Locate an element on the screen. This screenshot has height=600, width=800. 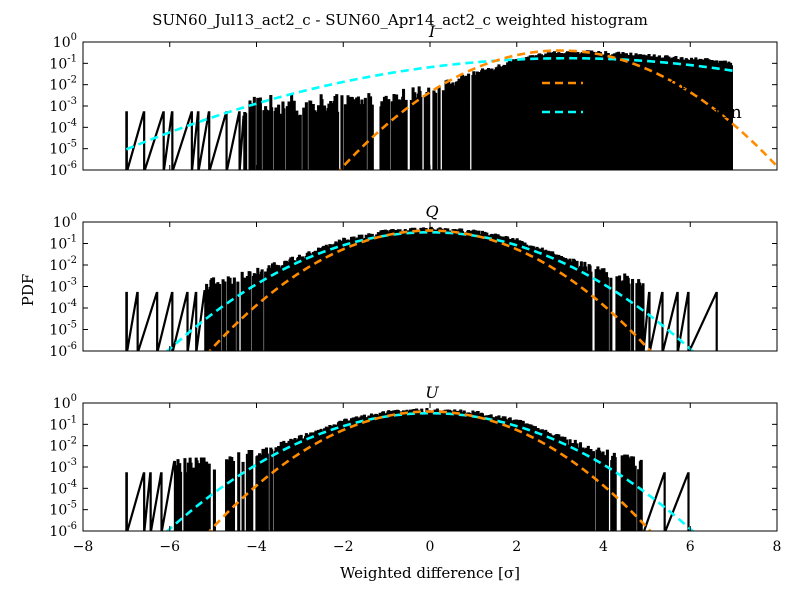
legend-label: Data is located at coordinates (619, 141).